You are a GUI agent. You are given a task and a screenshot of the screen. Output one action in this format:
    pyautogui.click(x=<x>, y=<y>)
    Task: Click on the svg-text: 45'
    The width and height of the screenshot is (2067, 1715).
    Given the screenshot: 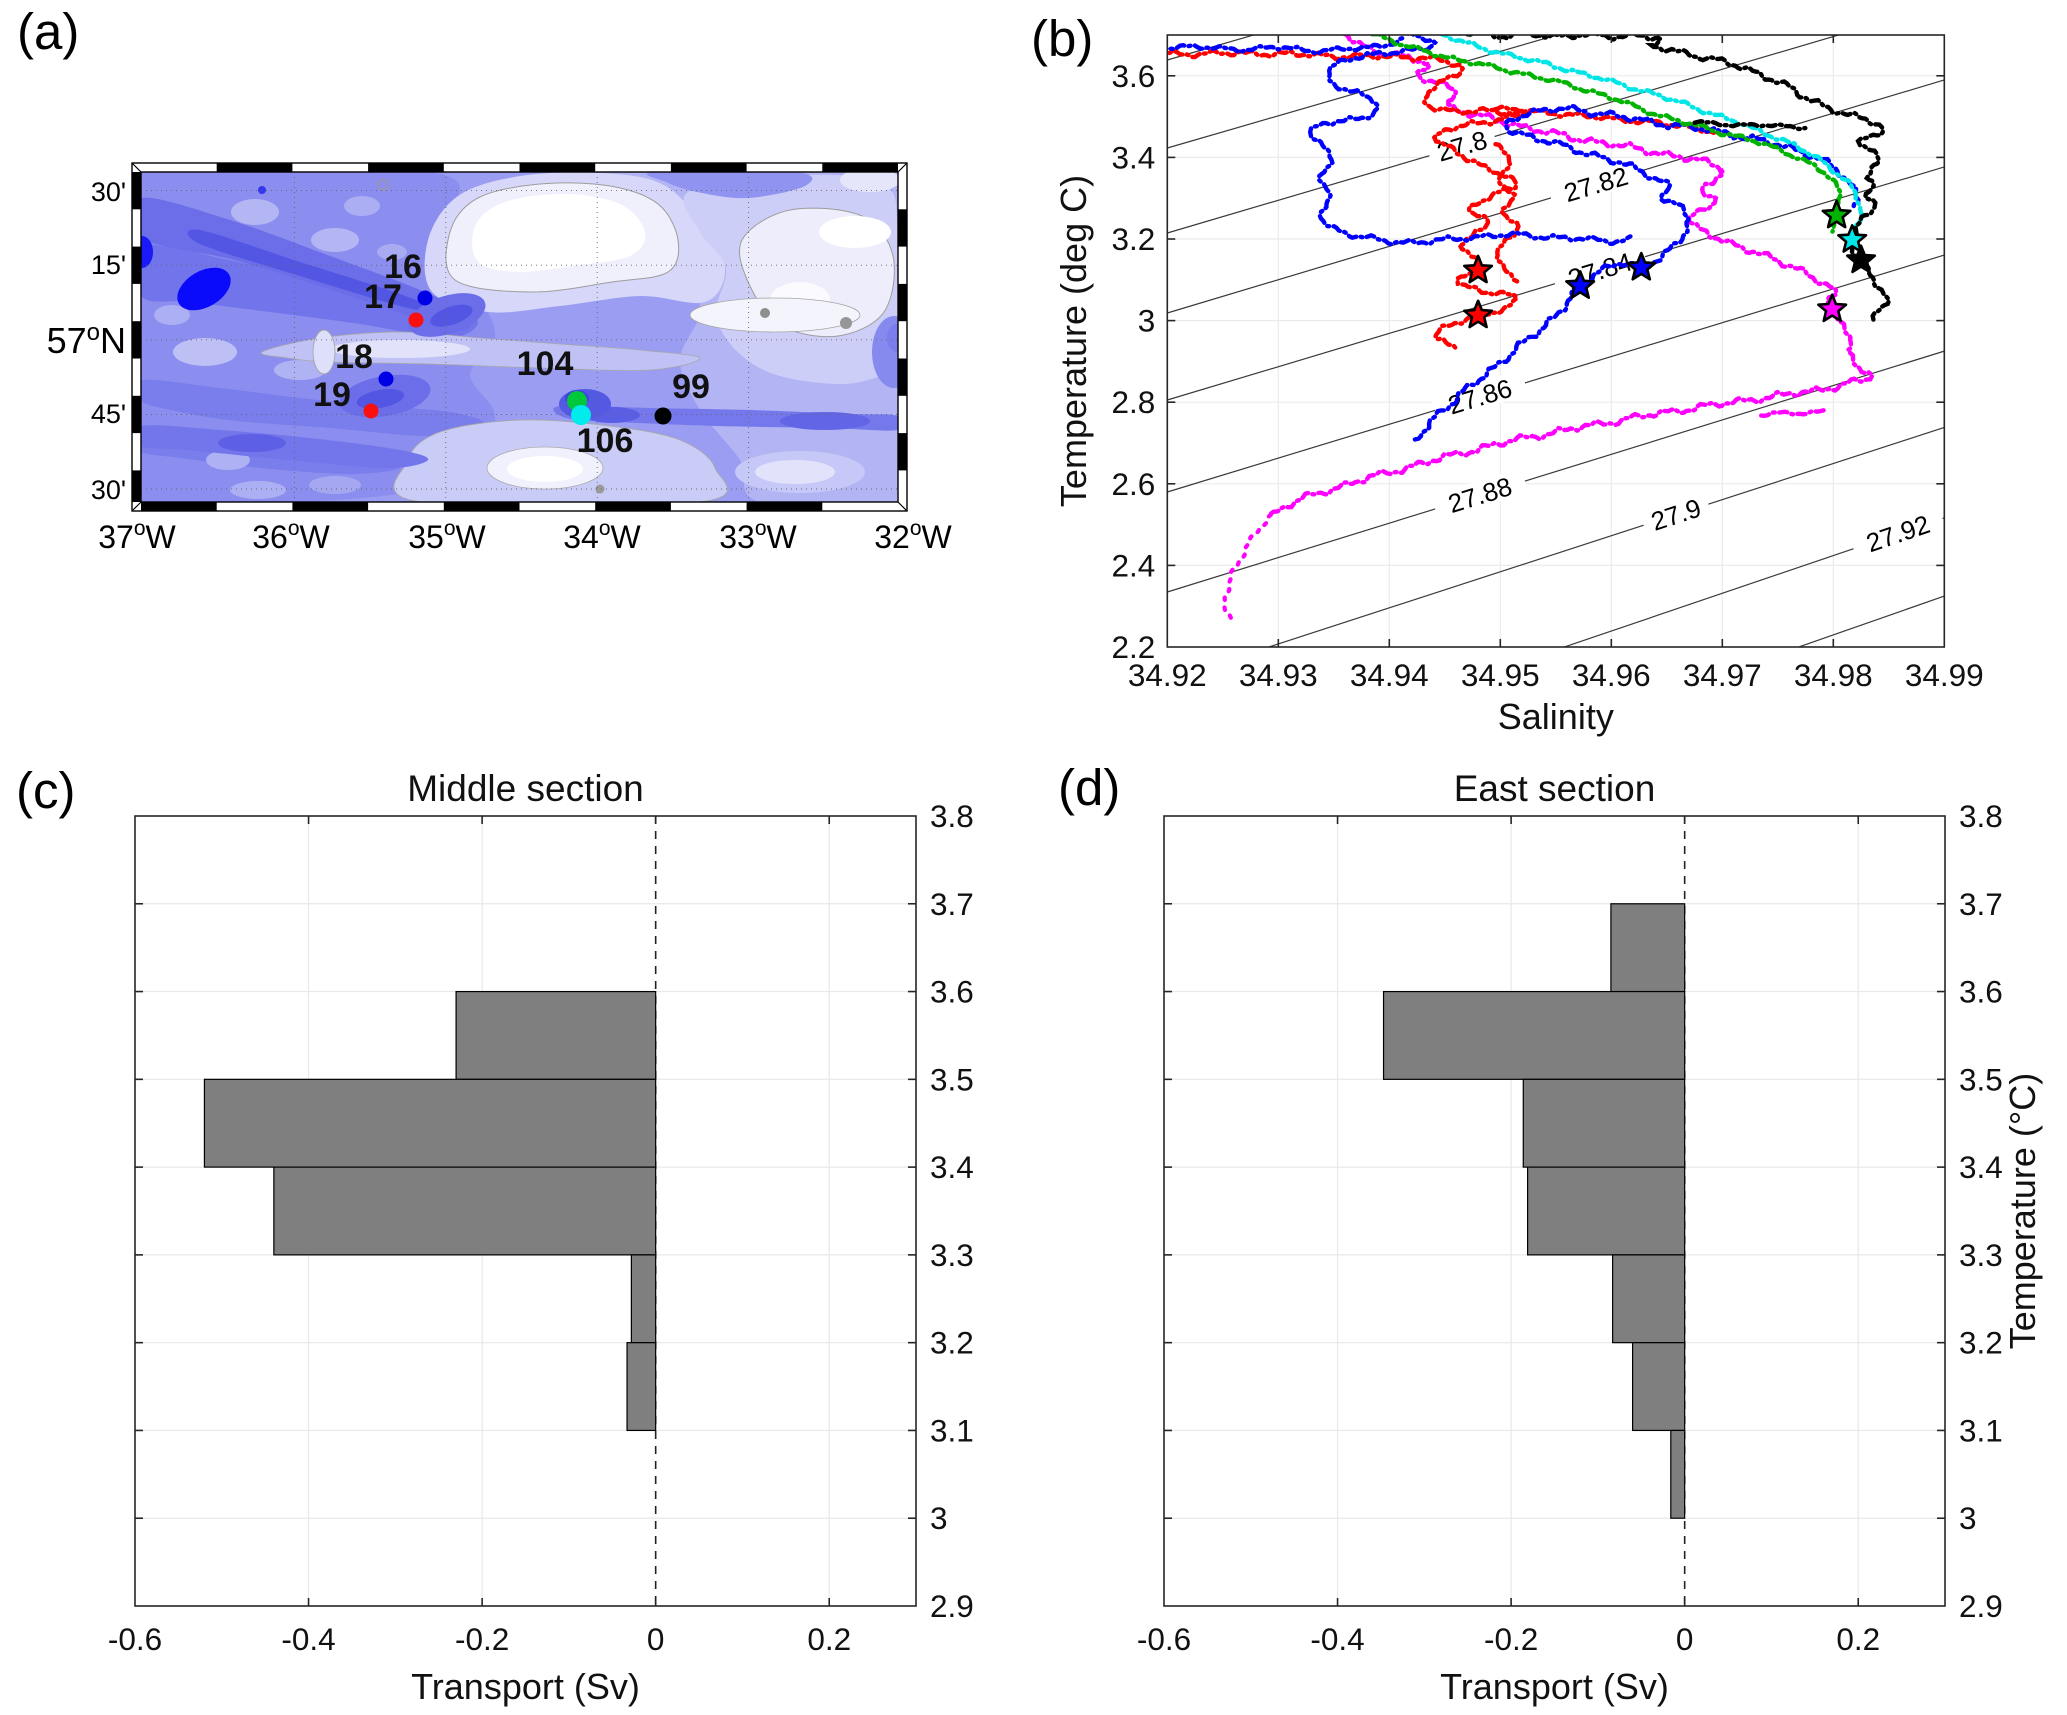 What is the action you would take?
    pyautogui.click(x=108, y=414)
    